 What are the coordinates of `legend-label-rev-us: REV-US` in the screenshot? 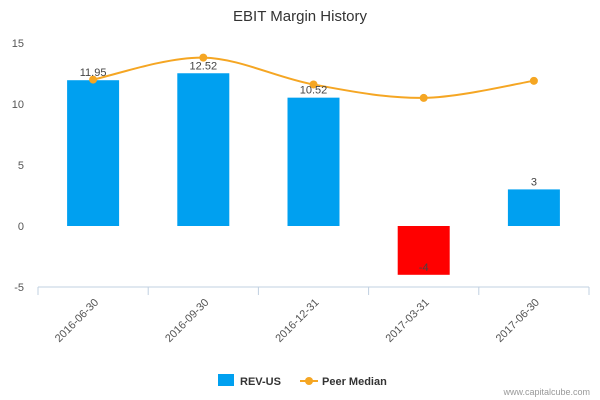 It's located at (260, 382).